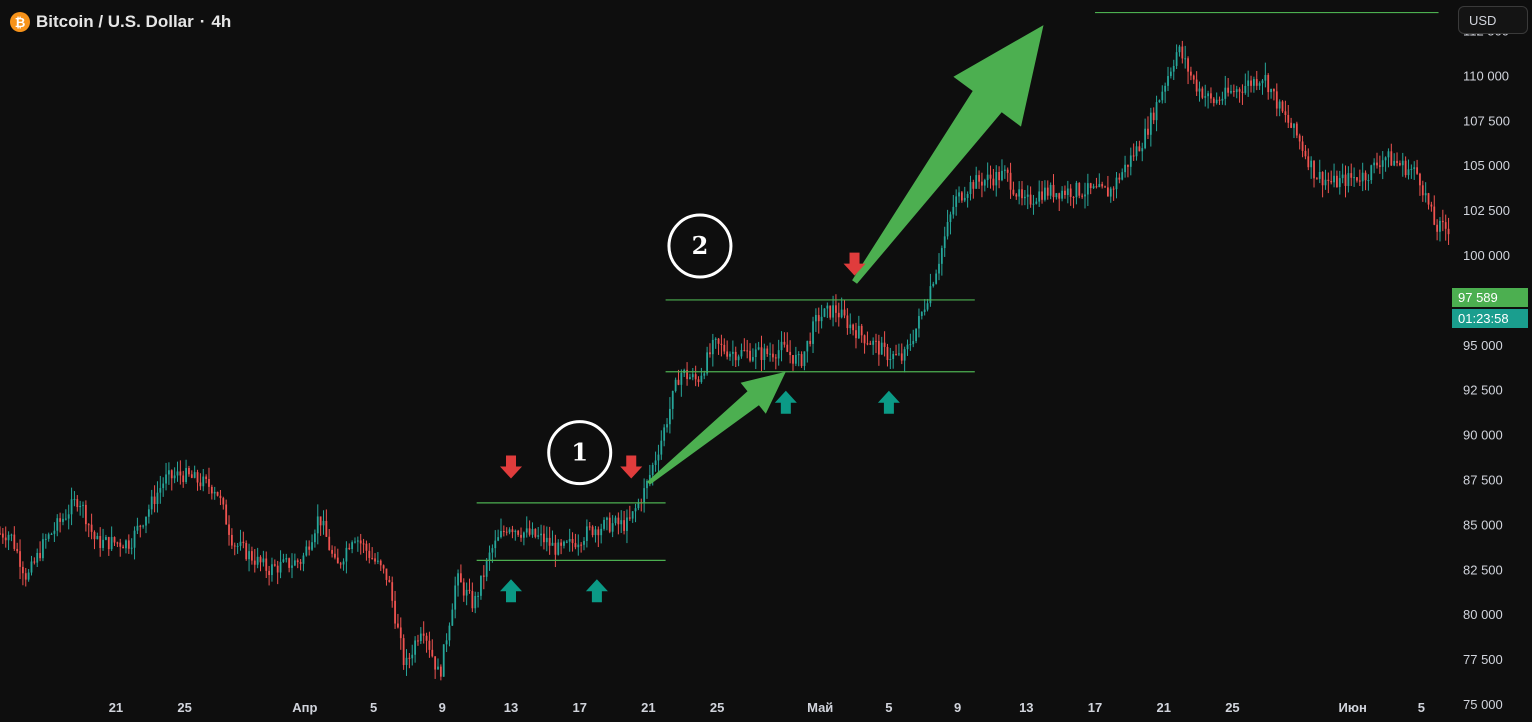 The image size is (1532, 722). What do you see at coordinates (700, 427) in the screenshot?
I see `markers-layer` at bounding box center [700, 427].